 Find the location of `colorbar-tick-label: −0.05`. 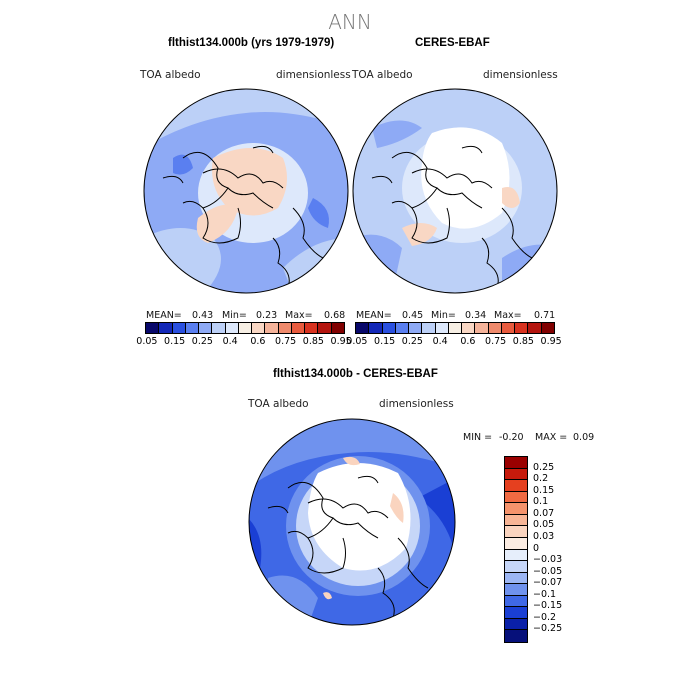

colorbar-tick-label: −0.05 is located at coordinates (548, 571).